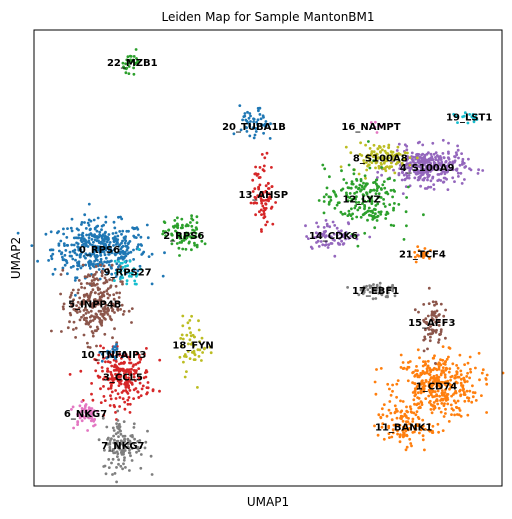  Describe the element at coordinates (132, 63) in the screenshot. I see `cluster-label: 22_MZB1` at that location.